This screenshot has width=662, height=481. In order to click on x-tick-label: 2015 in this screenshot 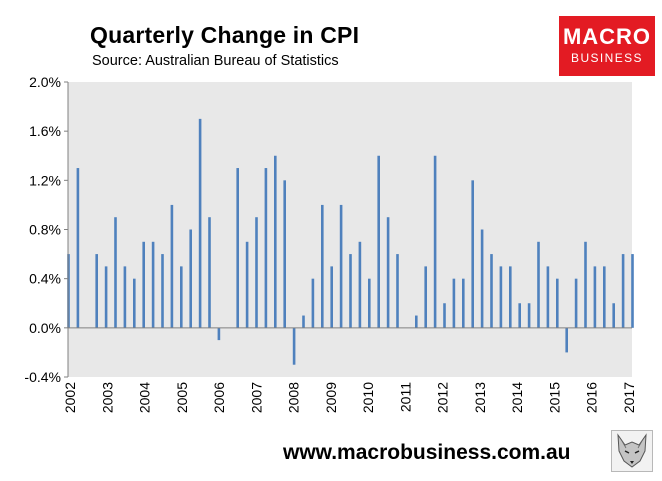, I will do `click(555, 397)`.